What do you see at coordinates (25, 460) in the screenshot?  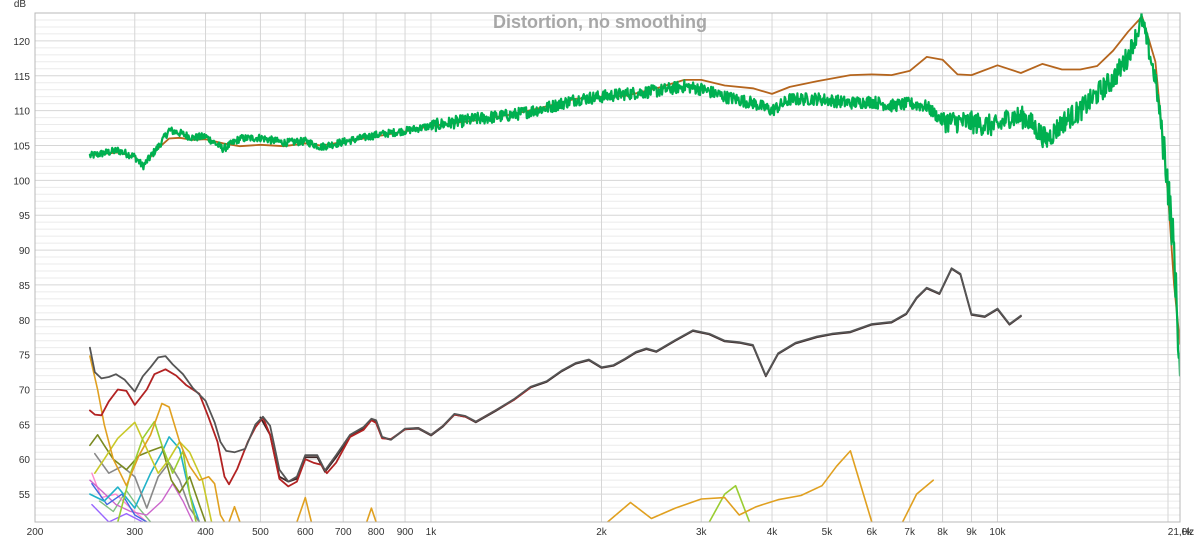 I see `y-tick-label: 60` at bounding box center [25, 460].